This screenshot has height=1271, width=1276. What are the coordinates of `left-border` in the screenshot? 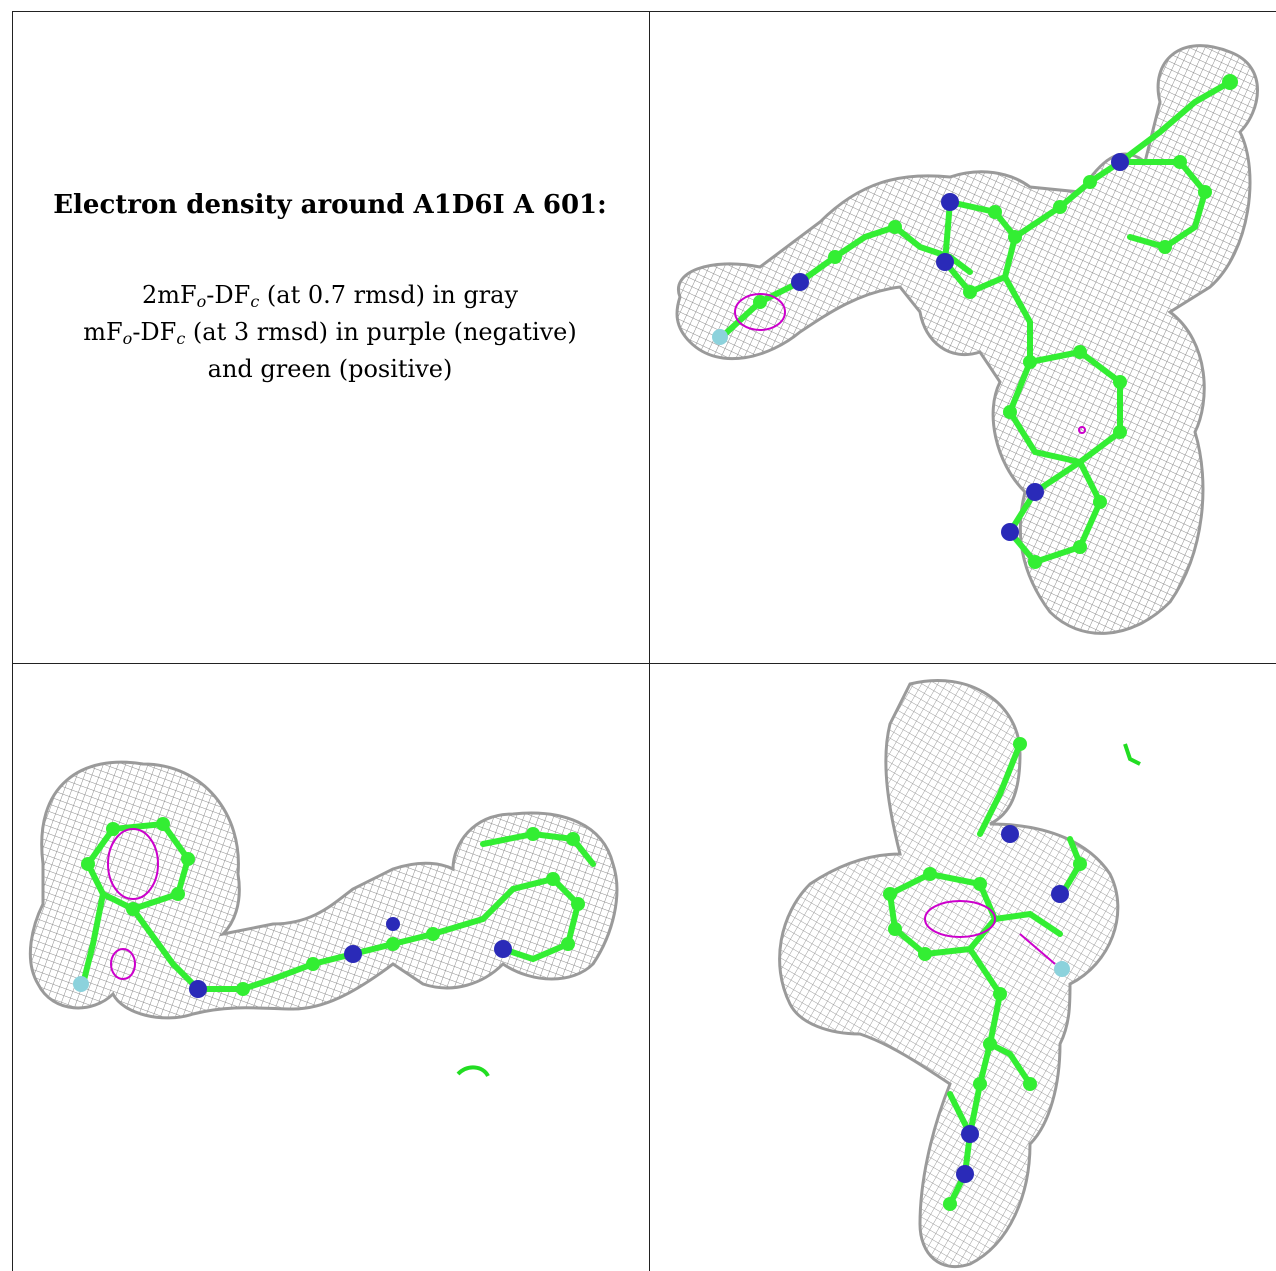 It's located at (12, 641).